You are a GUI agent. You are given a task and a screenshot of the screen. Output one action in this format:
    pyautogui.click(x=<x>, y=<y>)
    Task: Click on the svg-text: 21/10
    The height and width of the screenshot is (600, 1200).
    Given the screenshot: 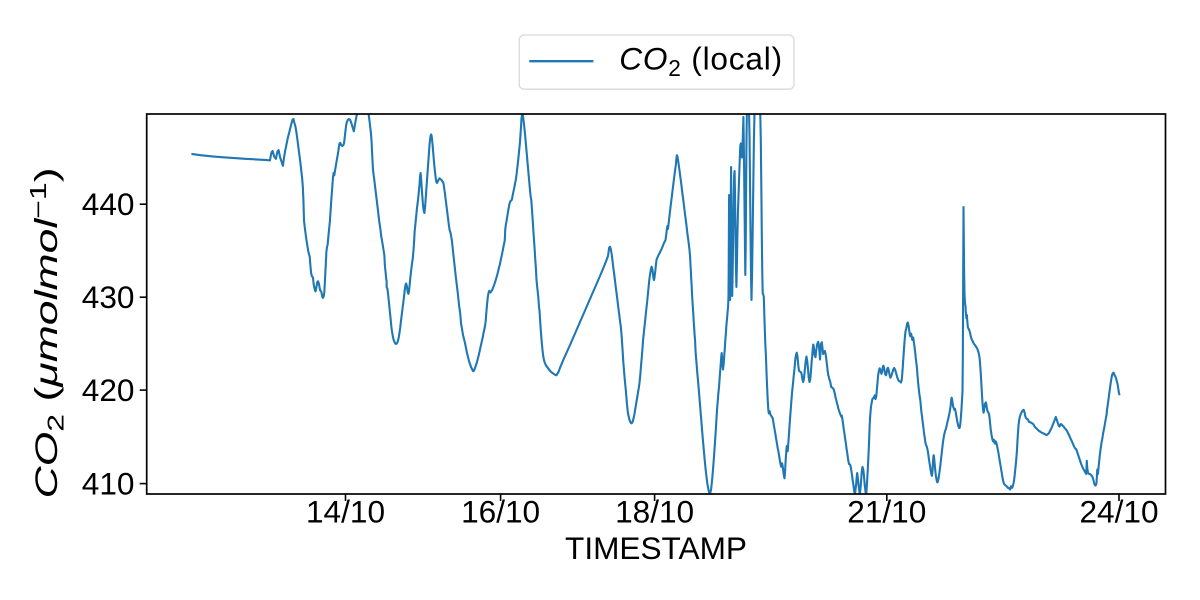 What is the action you would take?
    pyautogui.click(x=886, y=512)
    